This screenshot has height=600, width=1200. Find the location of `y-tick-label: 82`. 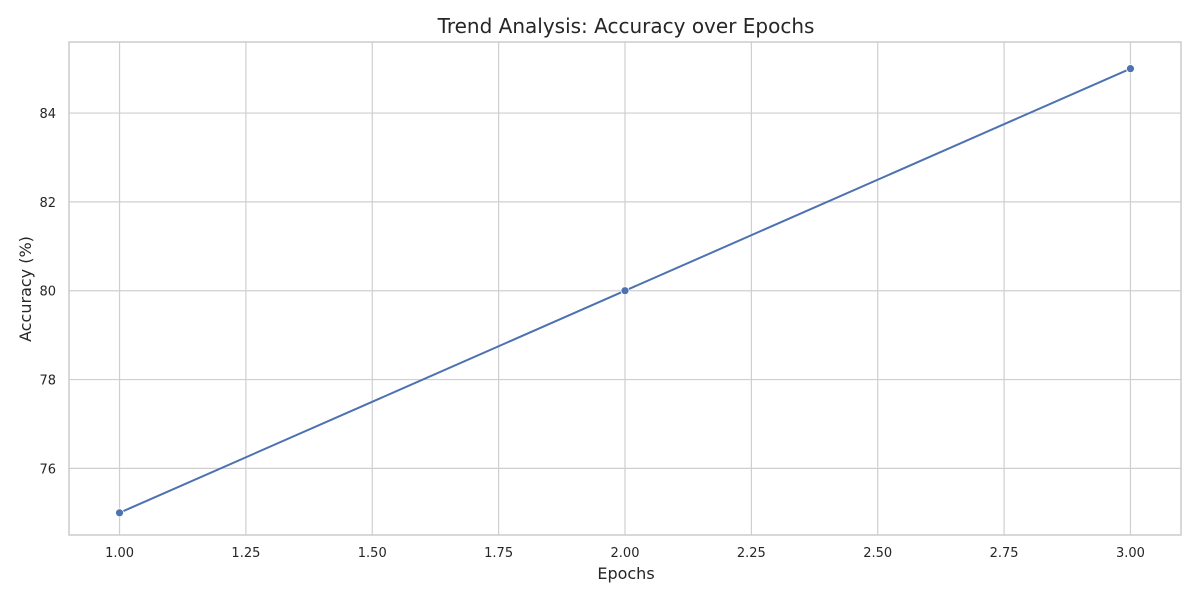

y-tick-label: 82 is located at coordinates (47, 203).